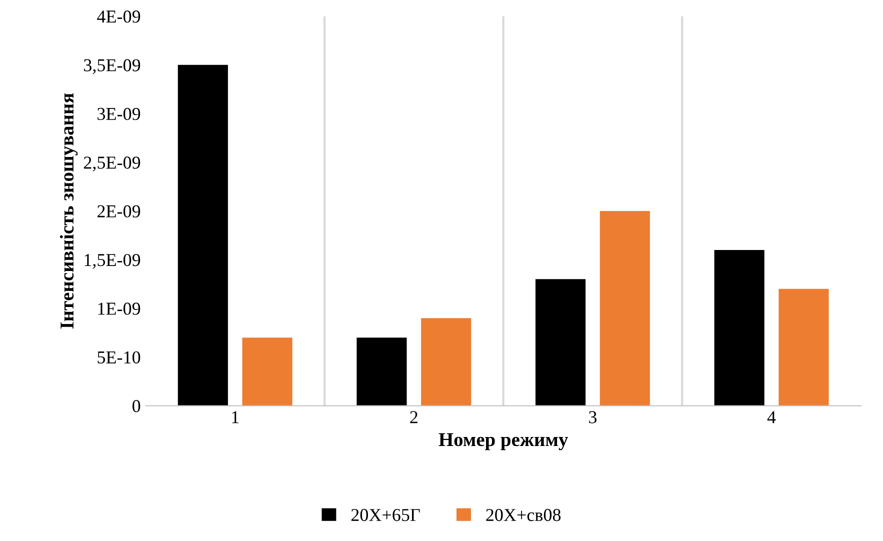  I want to click on y-tick-label: 2,5E-09, so click(112, 164).